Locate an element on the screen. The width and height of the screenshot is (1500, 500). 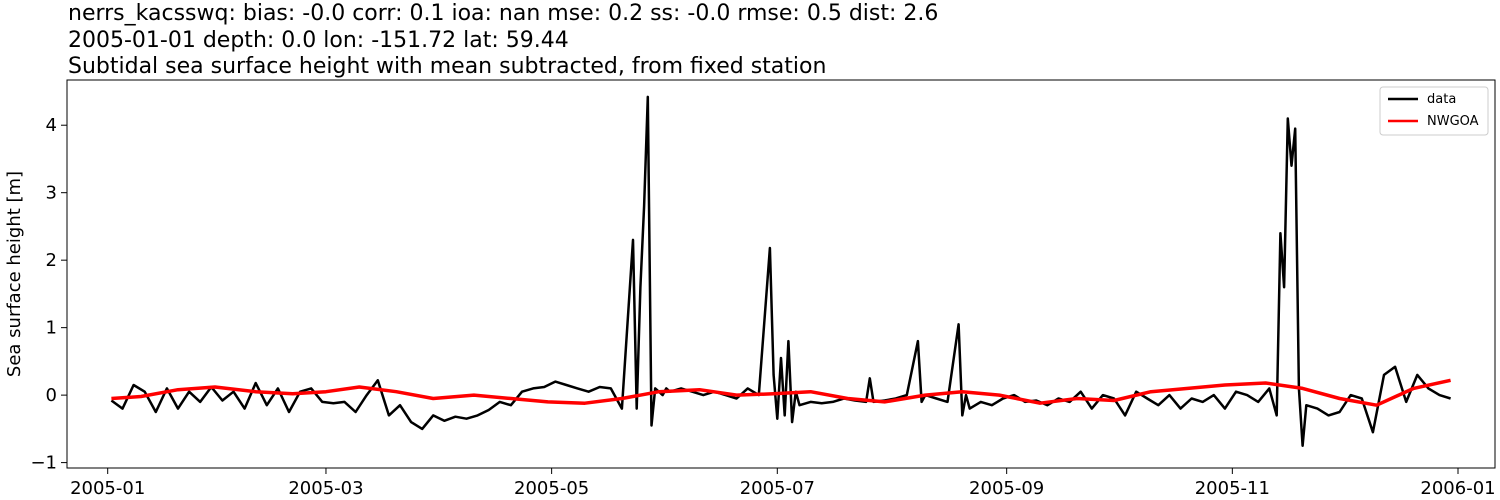
y-axis: −1 0 1 2 3 4 is located at coordinates (48, 294).